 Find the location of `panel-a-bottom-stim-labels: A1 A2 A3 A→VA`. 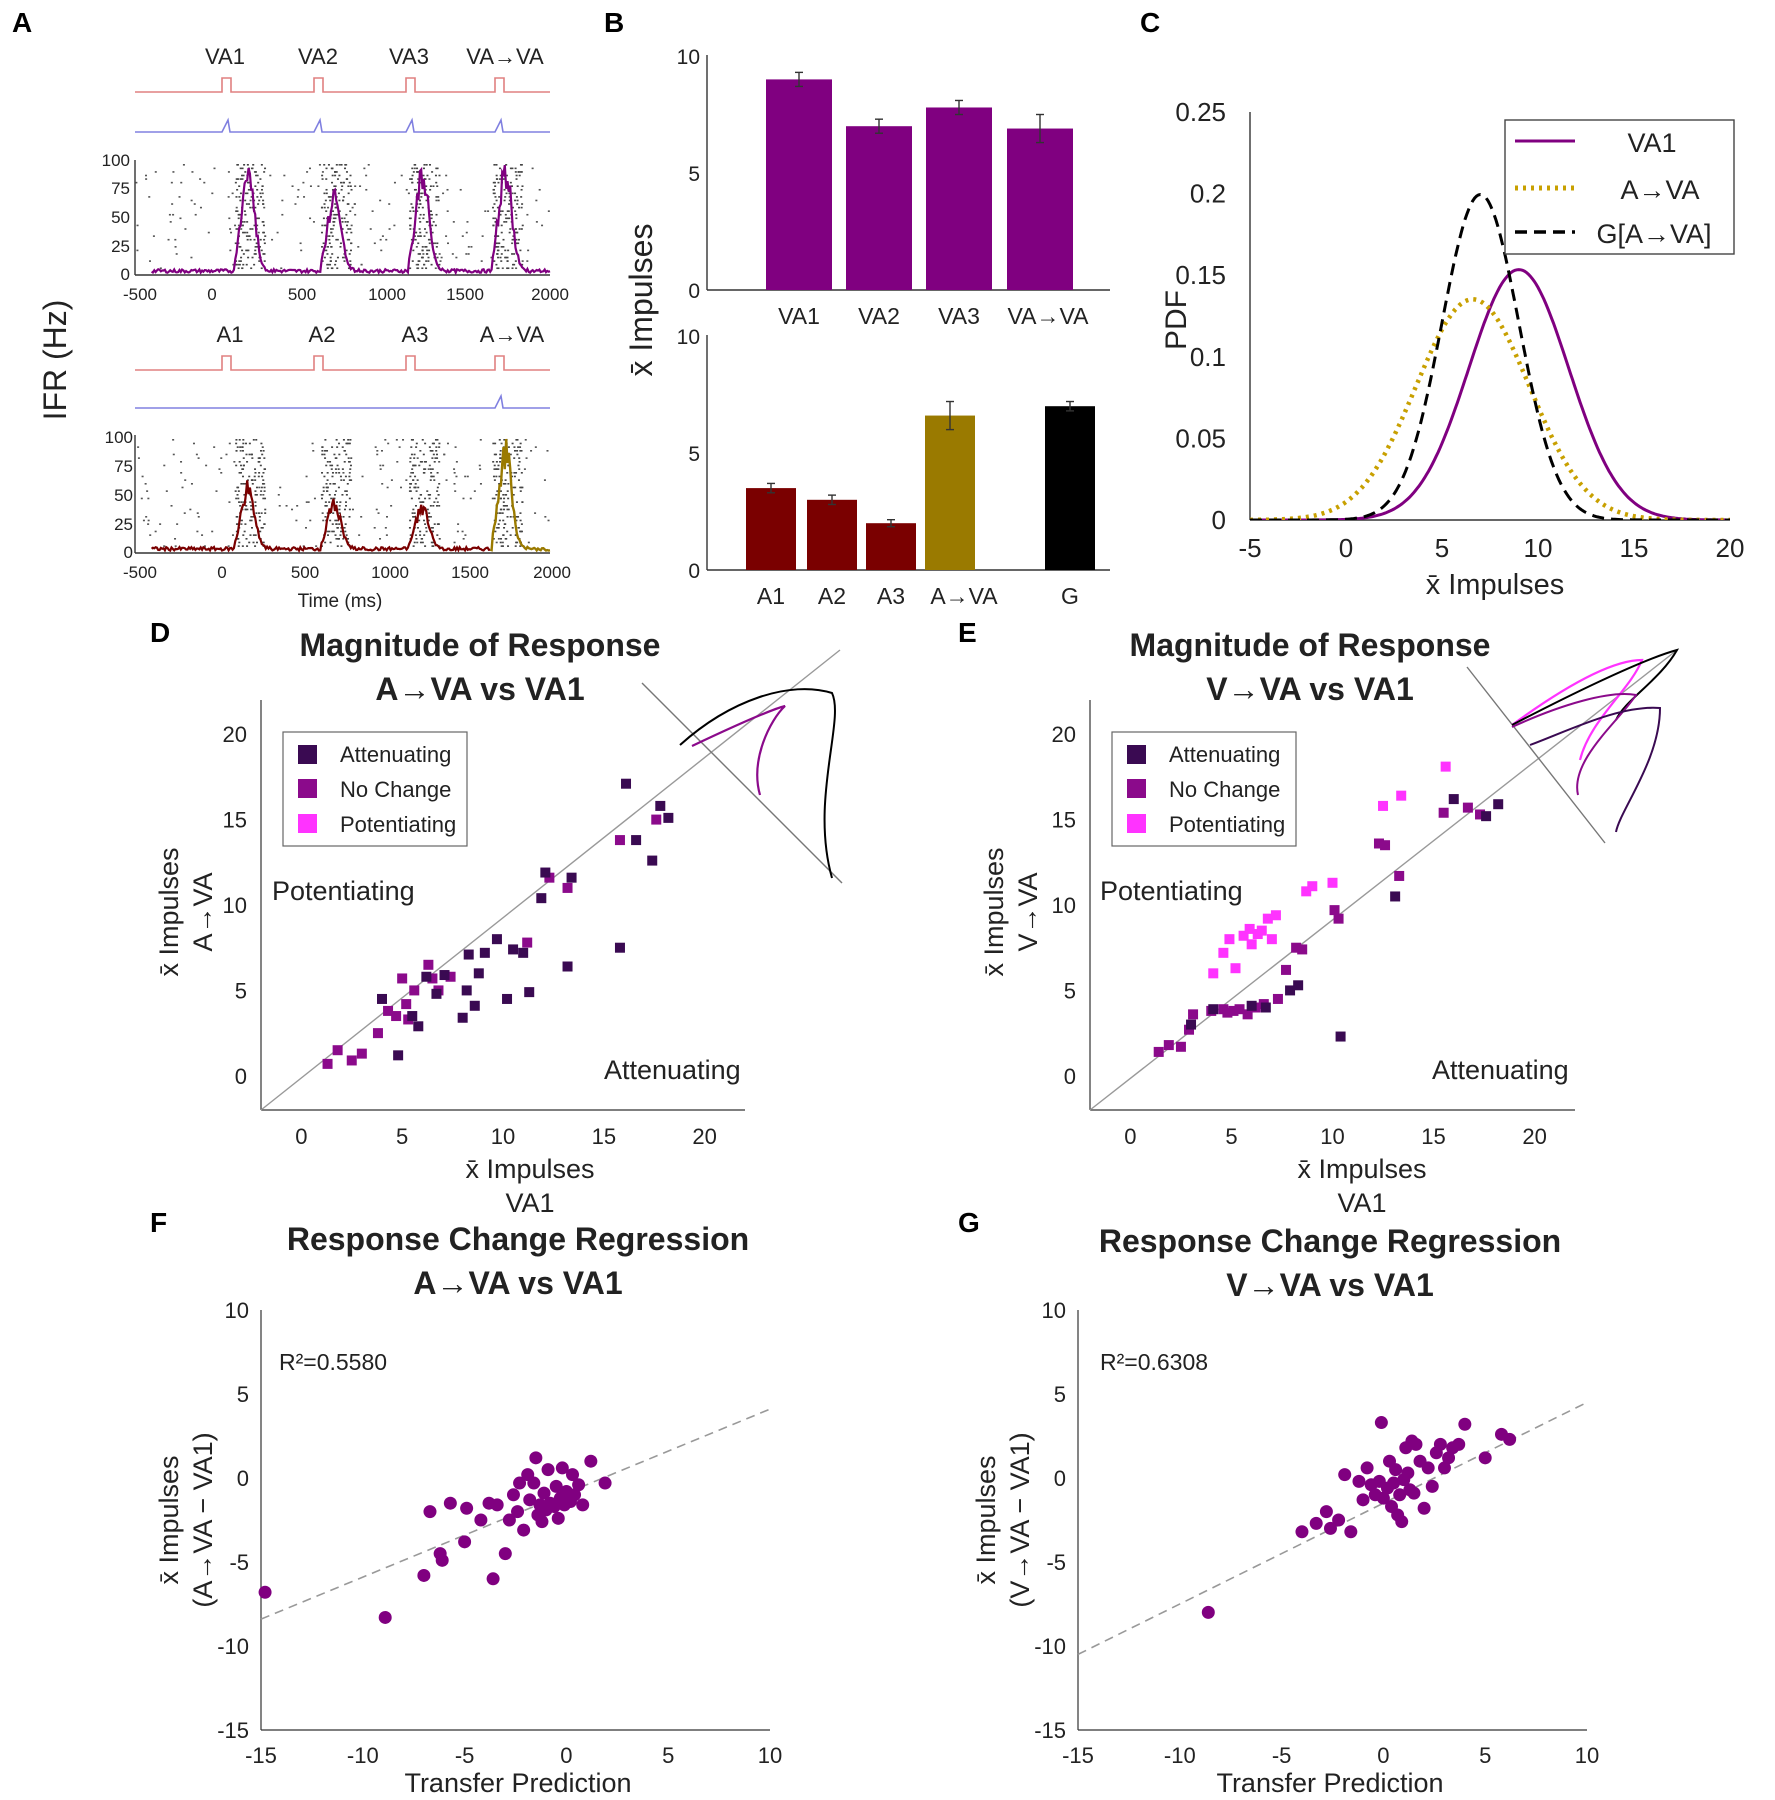

panel-a-bottom-stim-labels: A1 A2 A3 A→VA is located at coordinates (381, 334).